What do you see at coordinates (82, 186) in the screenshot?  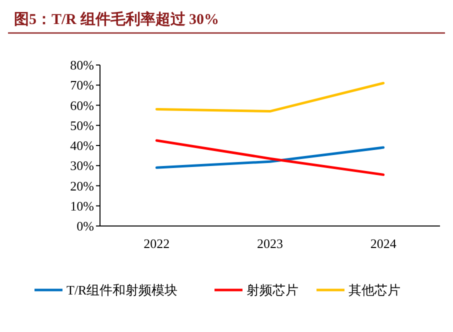 I see `y-tick-label: 20%` at bounding box center [82, 186].